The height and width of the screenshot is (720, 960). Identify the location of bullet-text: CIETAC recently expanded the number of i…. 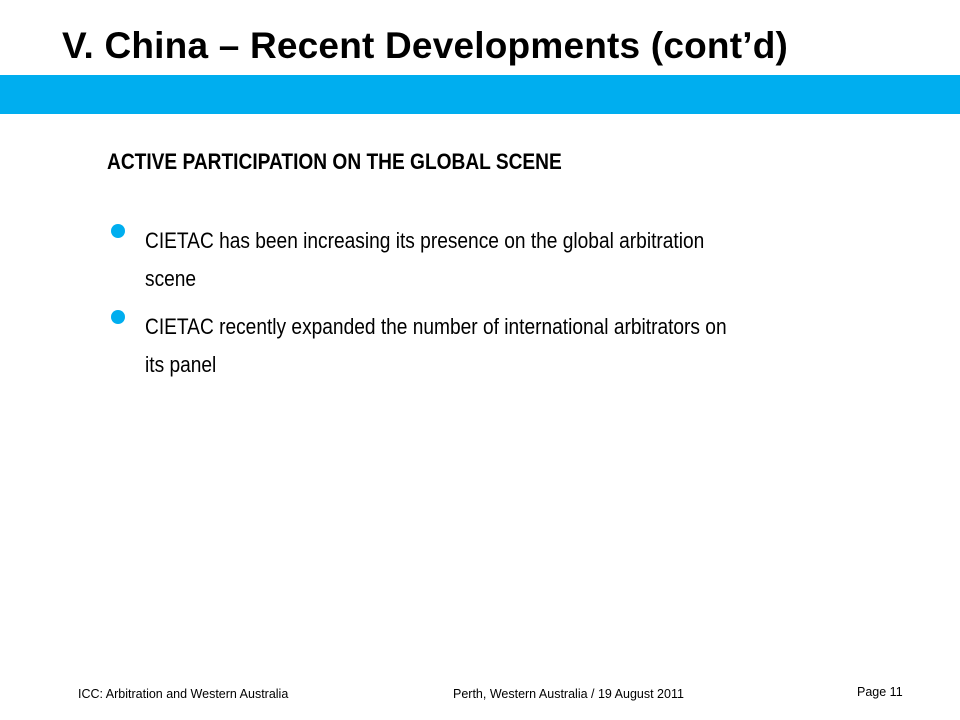
(436, 345).